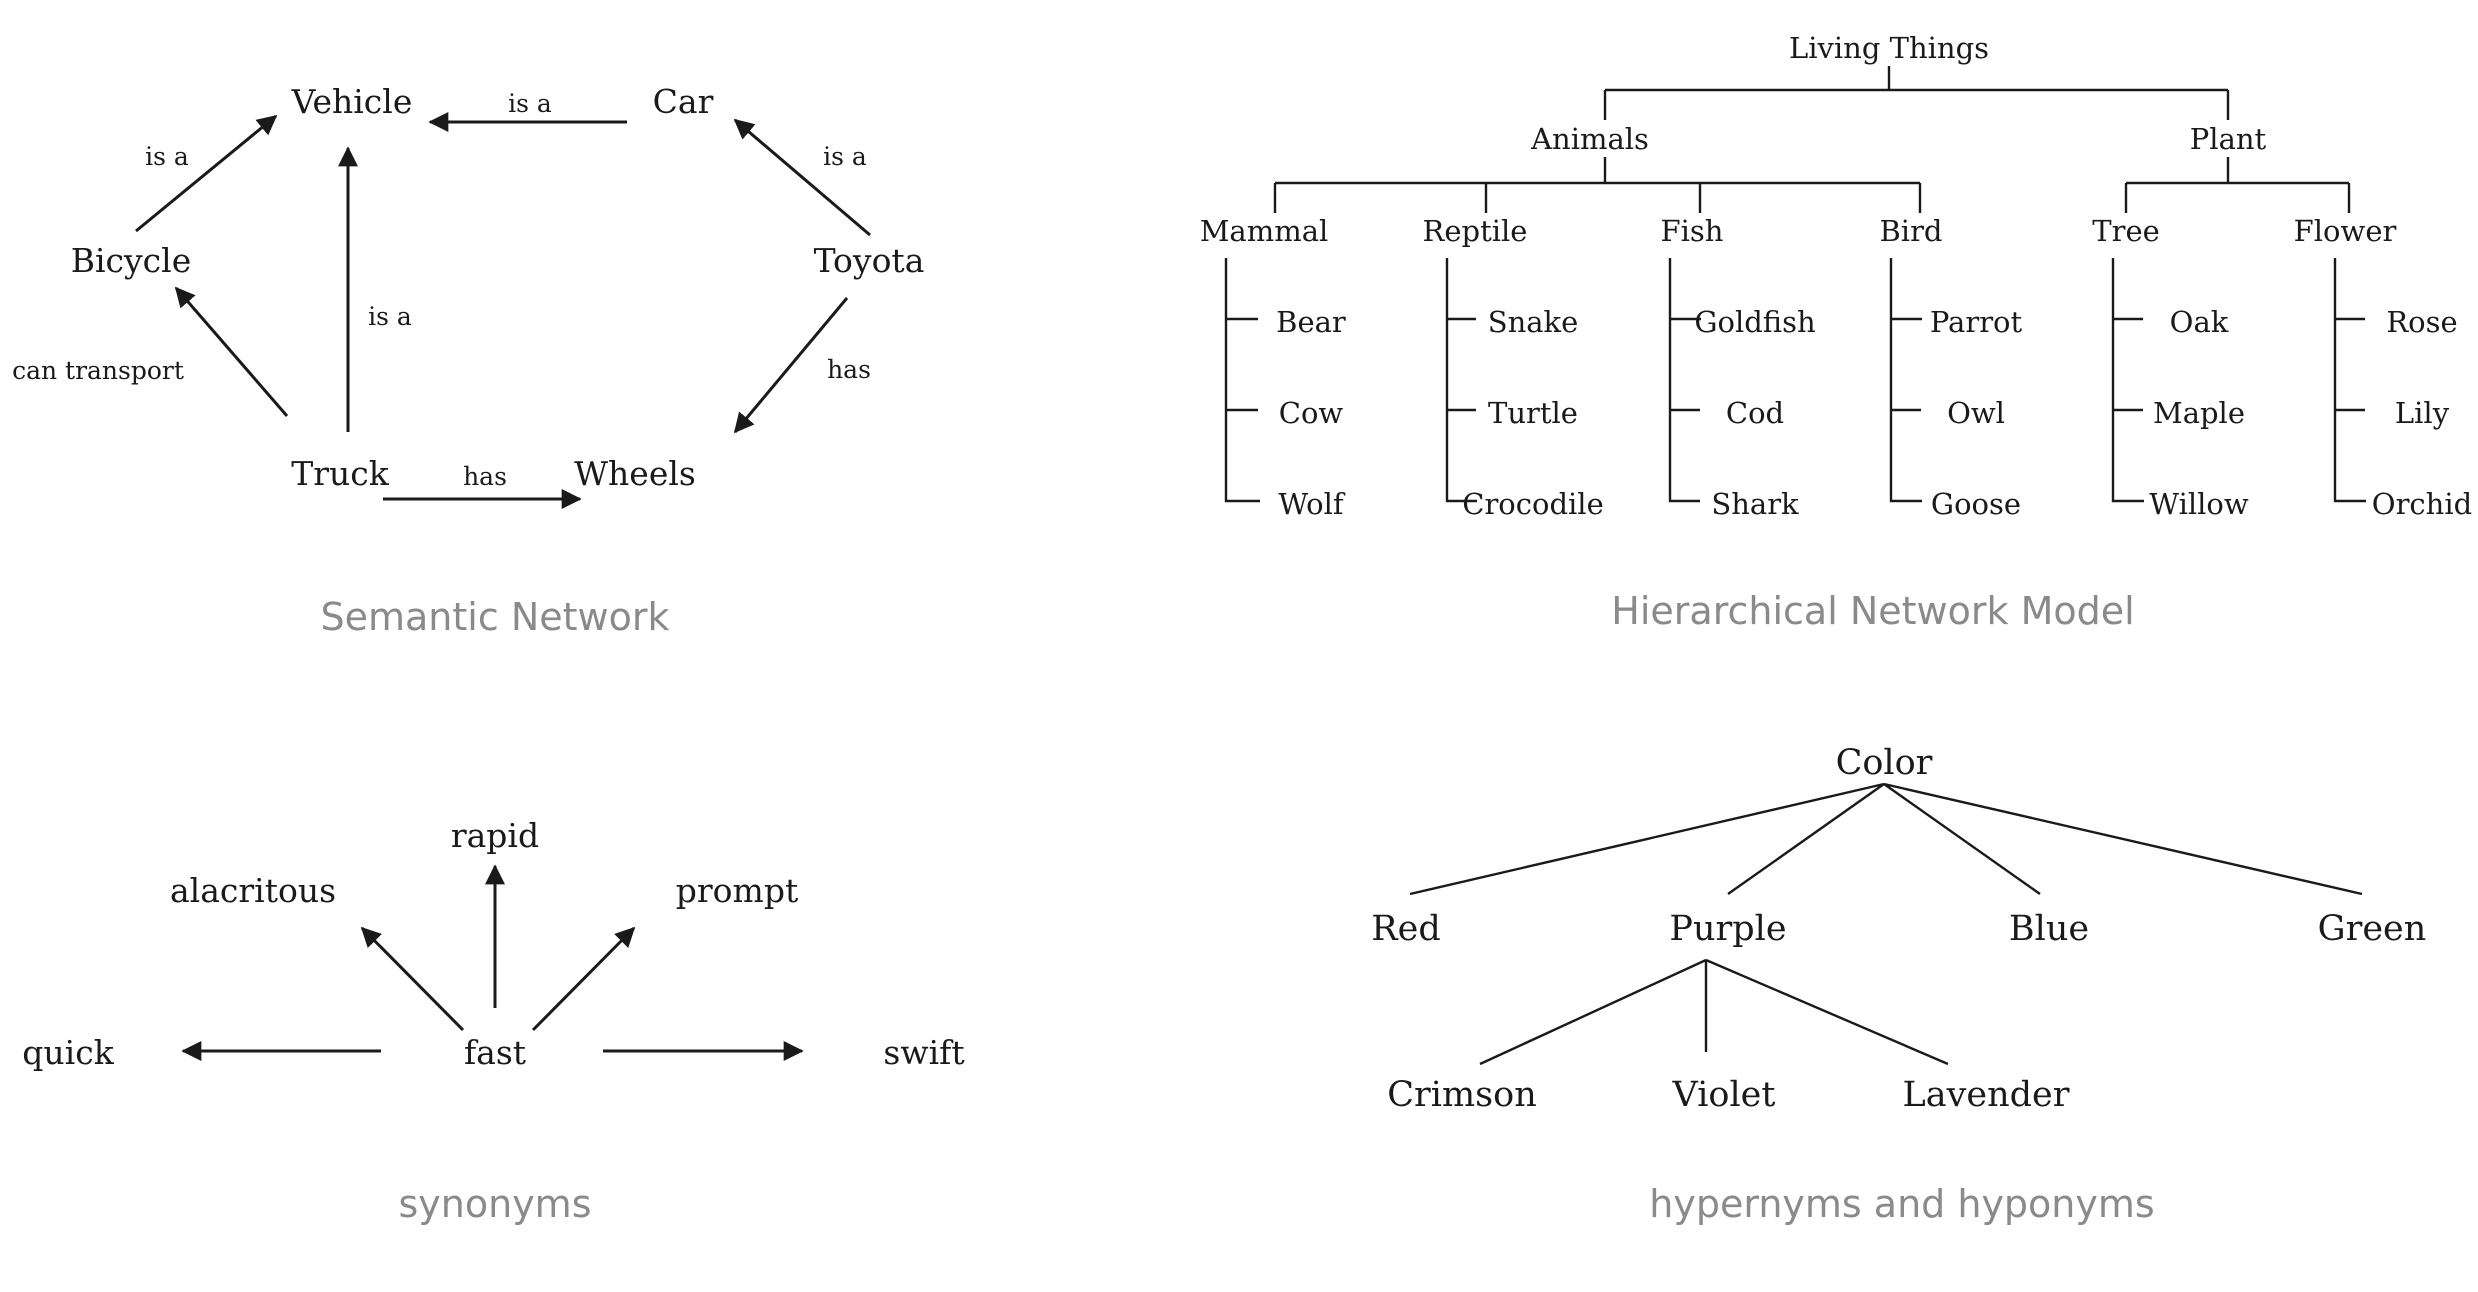 Image resolution: width=2478 pixels, height=1292 pixels. I want to click on animals-connector, so click(1597, 185).